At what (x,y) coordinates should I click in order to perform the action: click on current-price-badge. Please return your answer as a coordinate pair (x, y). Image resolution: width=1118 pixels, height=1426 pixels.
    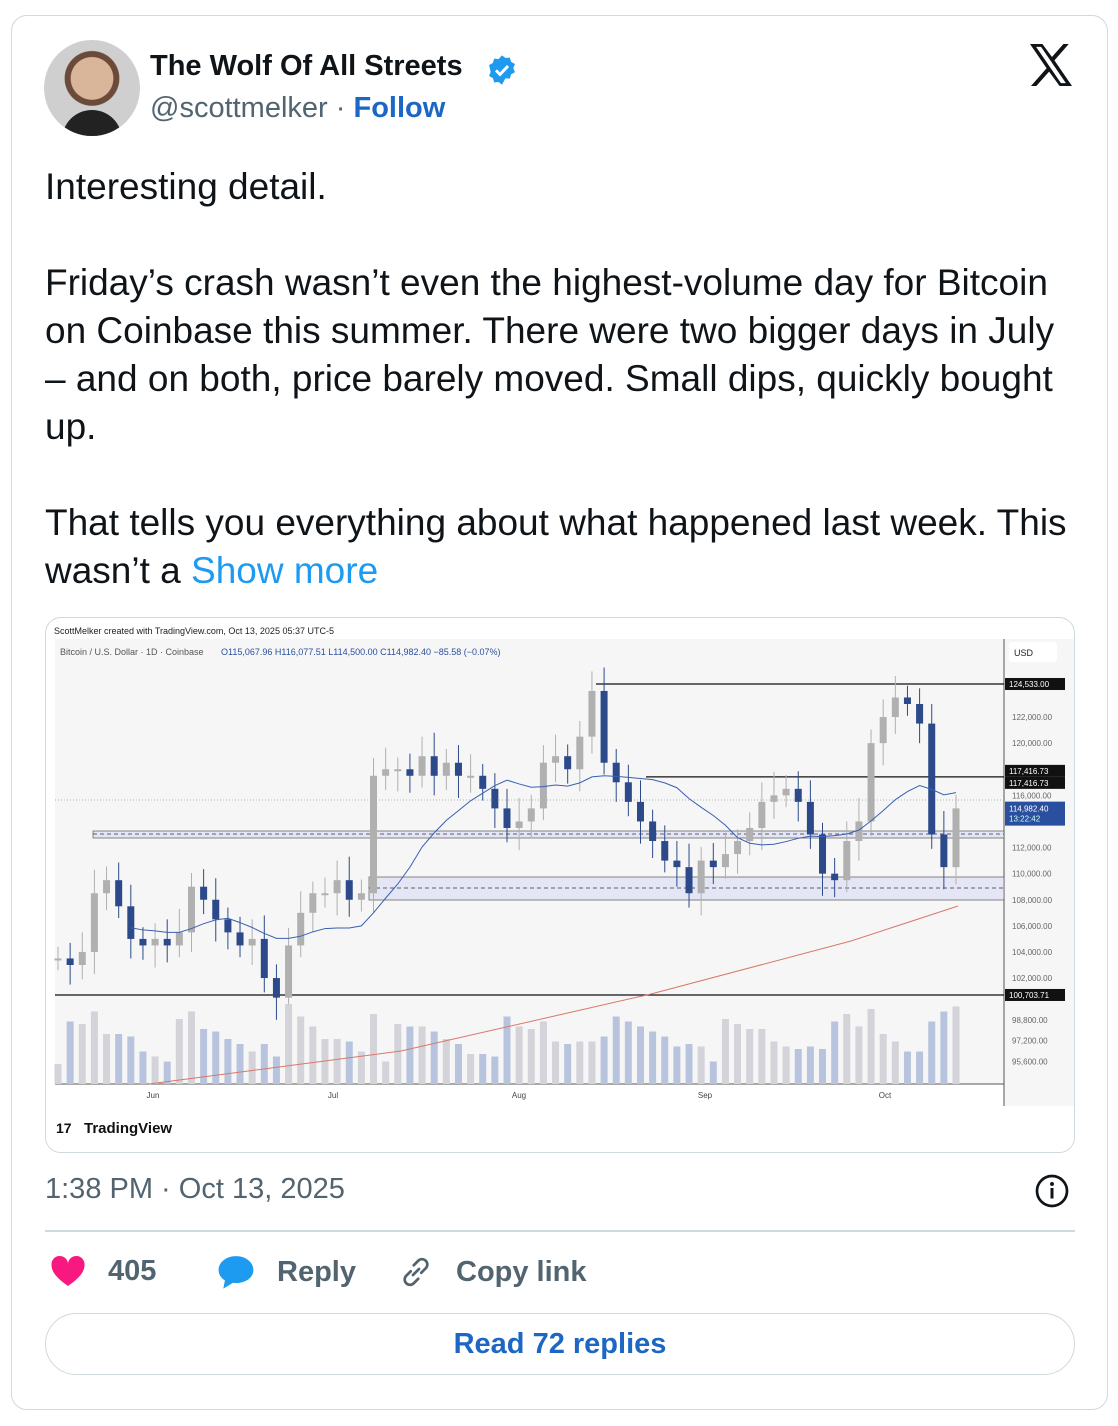
    Looking at the image, I should click on (1035, 813).